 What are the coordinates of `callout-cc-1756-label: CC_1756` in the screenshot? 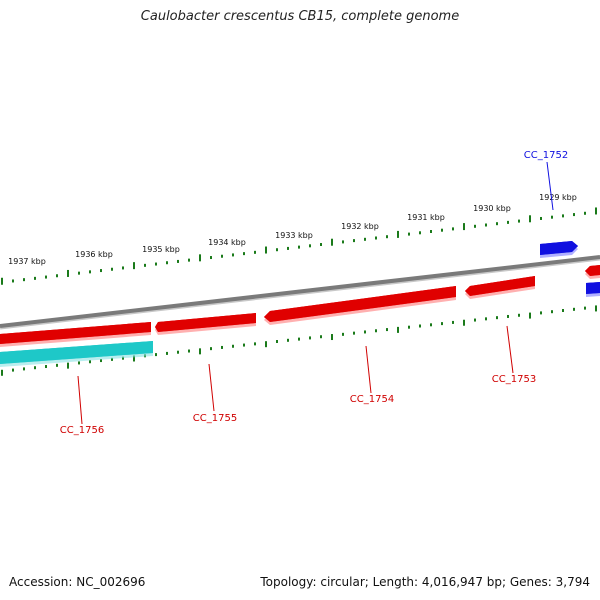 It's located at (82, 430).